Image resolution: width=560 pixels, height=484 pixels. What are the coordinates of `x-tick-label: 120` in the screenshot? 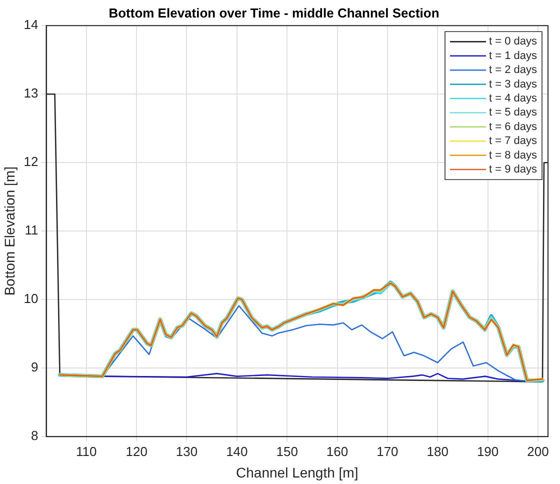 It's located at (137, 451).